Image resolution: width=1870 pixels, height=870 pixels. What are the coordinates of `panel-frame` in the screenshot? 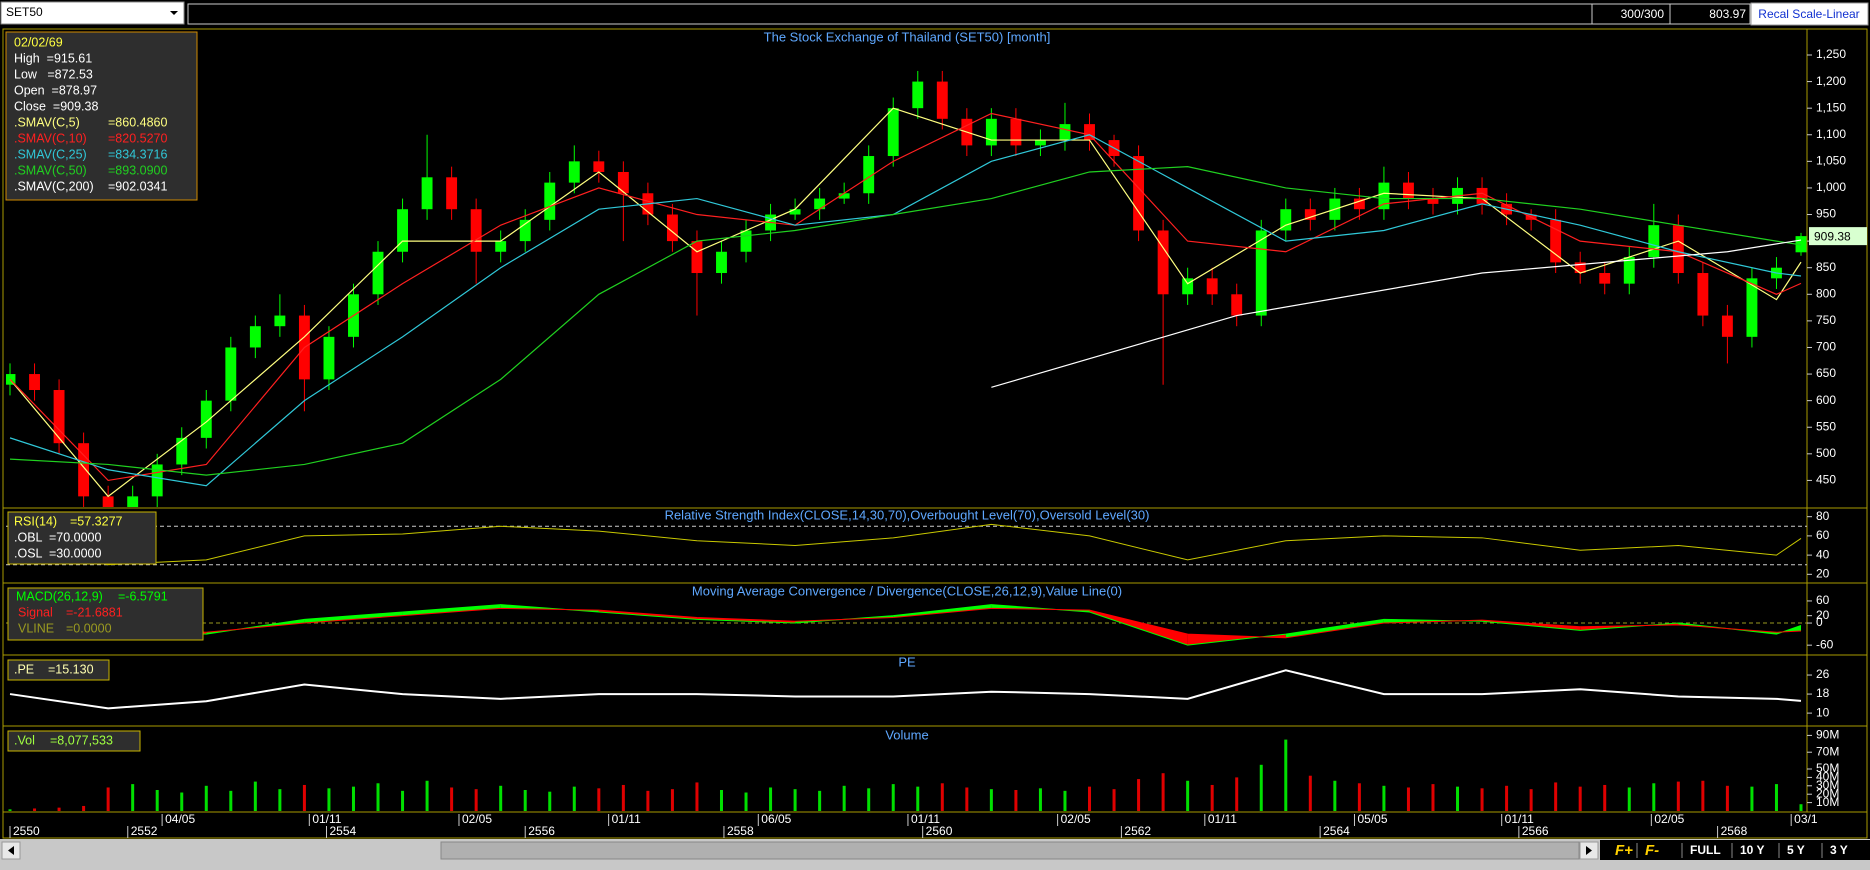 It's located at (935, 769).